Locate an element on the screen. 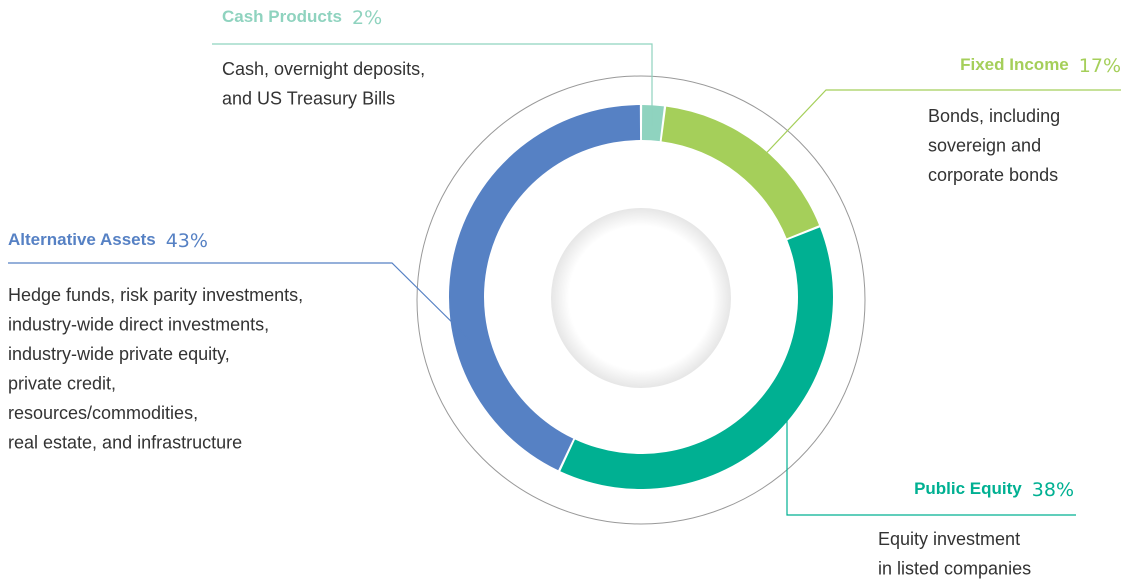 The image size is (1129, 583). description-line: corporate bonds is located at coordinates (993, 175).